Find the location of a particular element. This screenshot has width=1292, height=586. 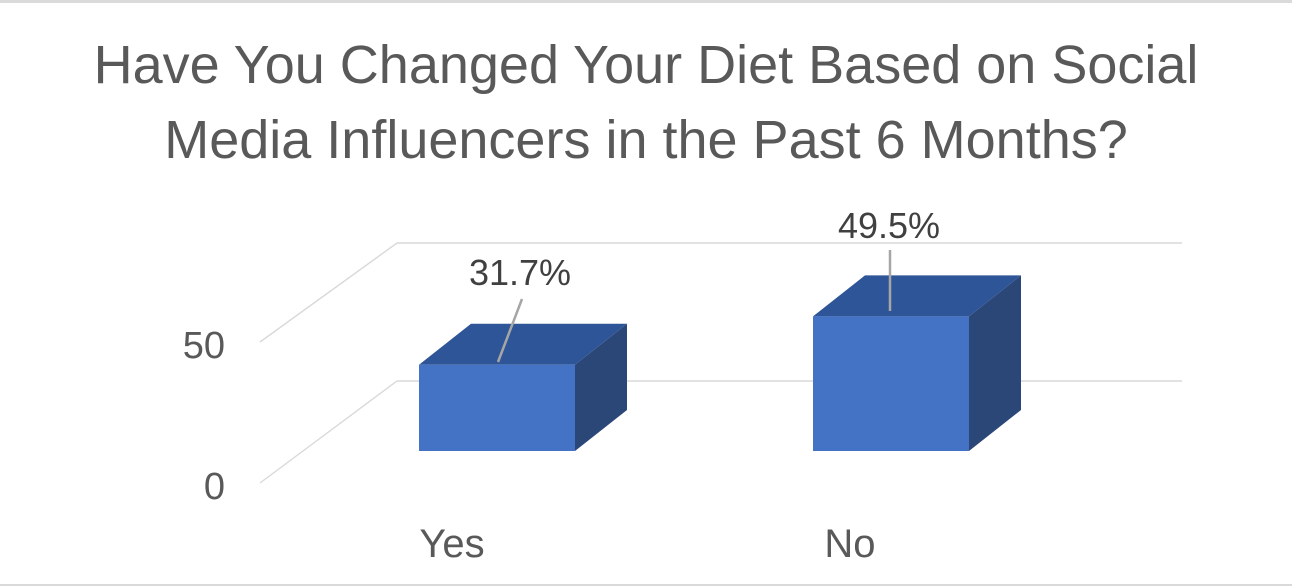

value-labels: 31.7% 49.5% is located at coordinates (704, 249).